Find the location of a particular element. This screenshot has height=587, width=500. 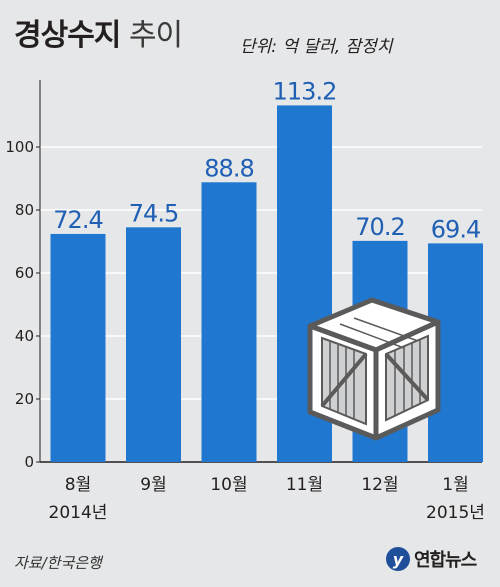

bar-value-label: 70.2 is located at coordinates (379, 227).